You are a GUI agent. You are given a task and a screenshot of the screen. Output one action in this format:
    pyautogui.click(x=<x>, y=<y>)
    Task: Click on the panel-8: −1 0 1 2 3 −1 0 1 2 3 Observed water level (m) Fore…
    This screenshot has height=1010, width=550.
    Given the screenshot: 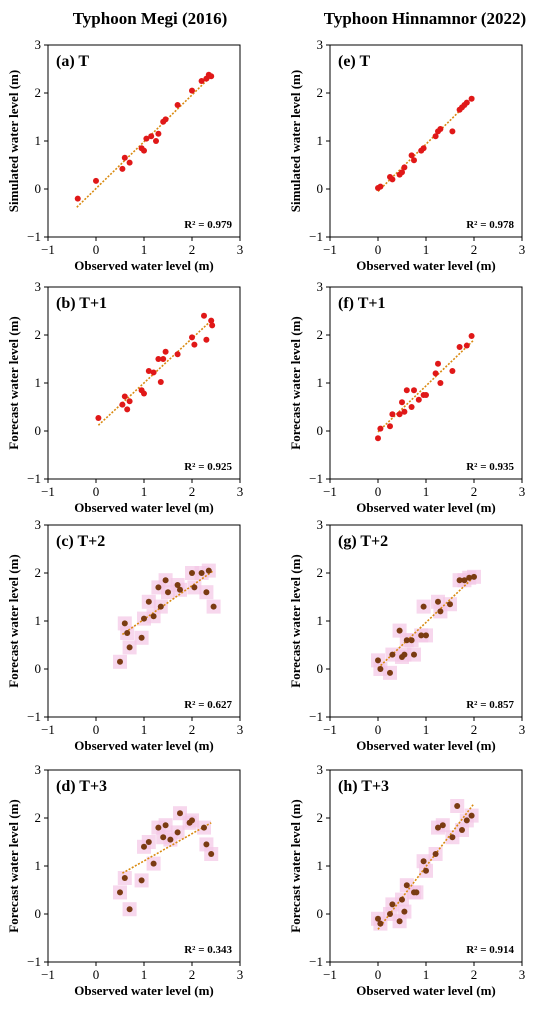 What is the action you would take?
    pyautogui.click(x=406, y=880)
    